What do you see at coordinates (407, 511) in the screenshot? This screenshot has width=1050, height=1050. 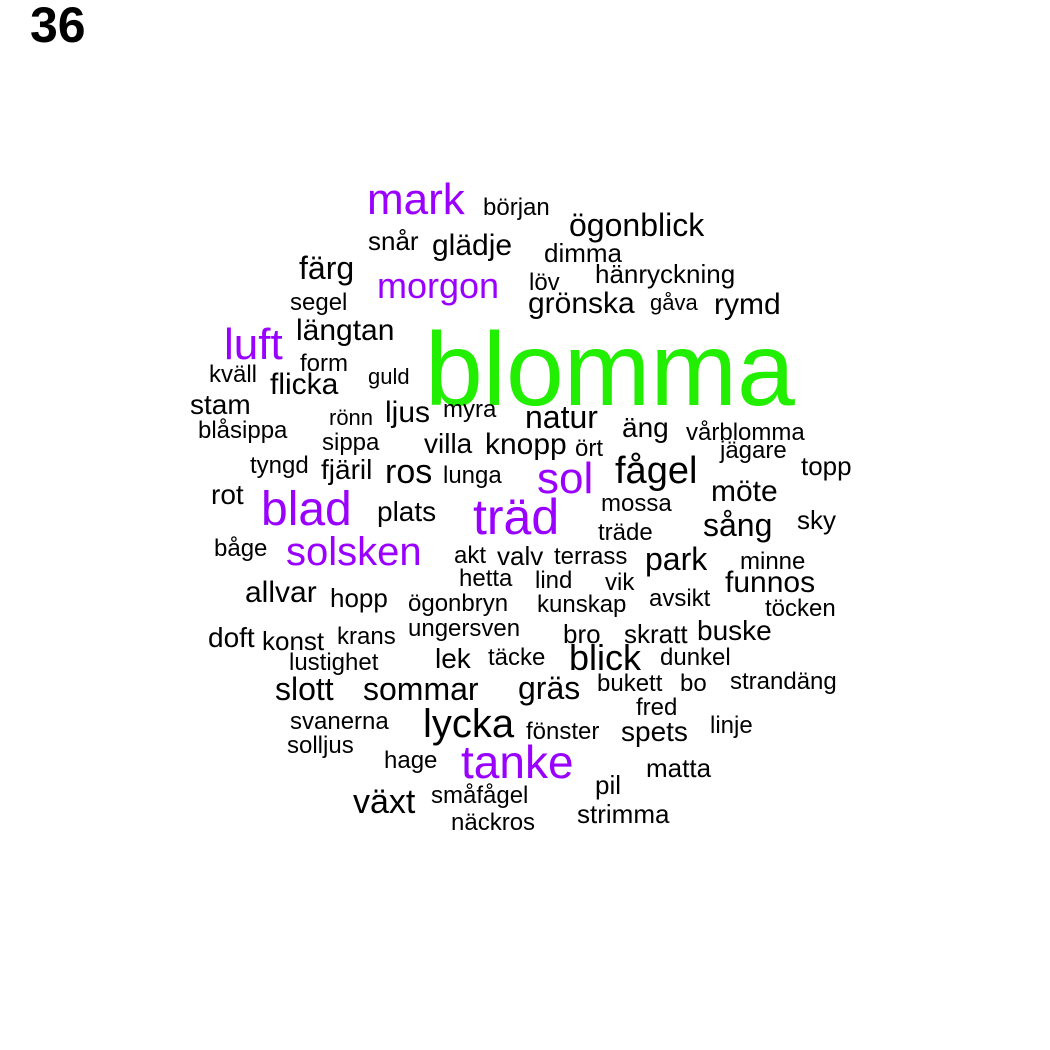 I see `word-47: plats` at bounding box center [407, 511].